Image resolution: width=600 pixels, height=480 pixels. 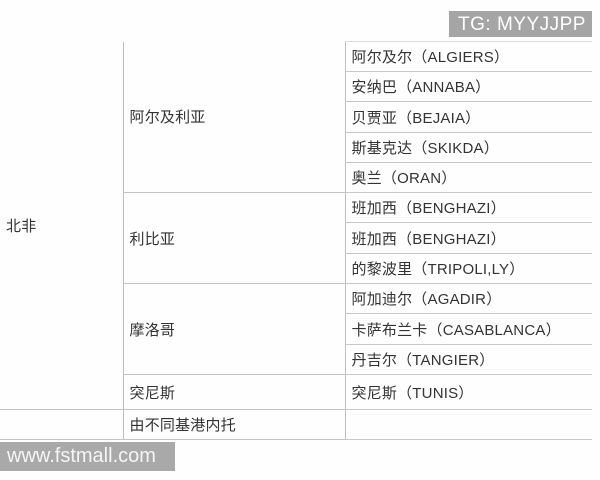 What do you see at coordinates (416, 118) in the screenshot?
I see `port-label: 贝贾亚（BEJAIA）` at bounding box center [416, 118].